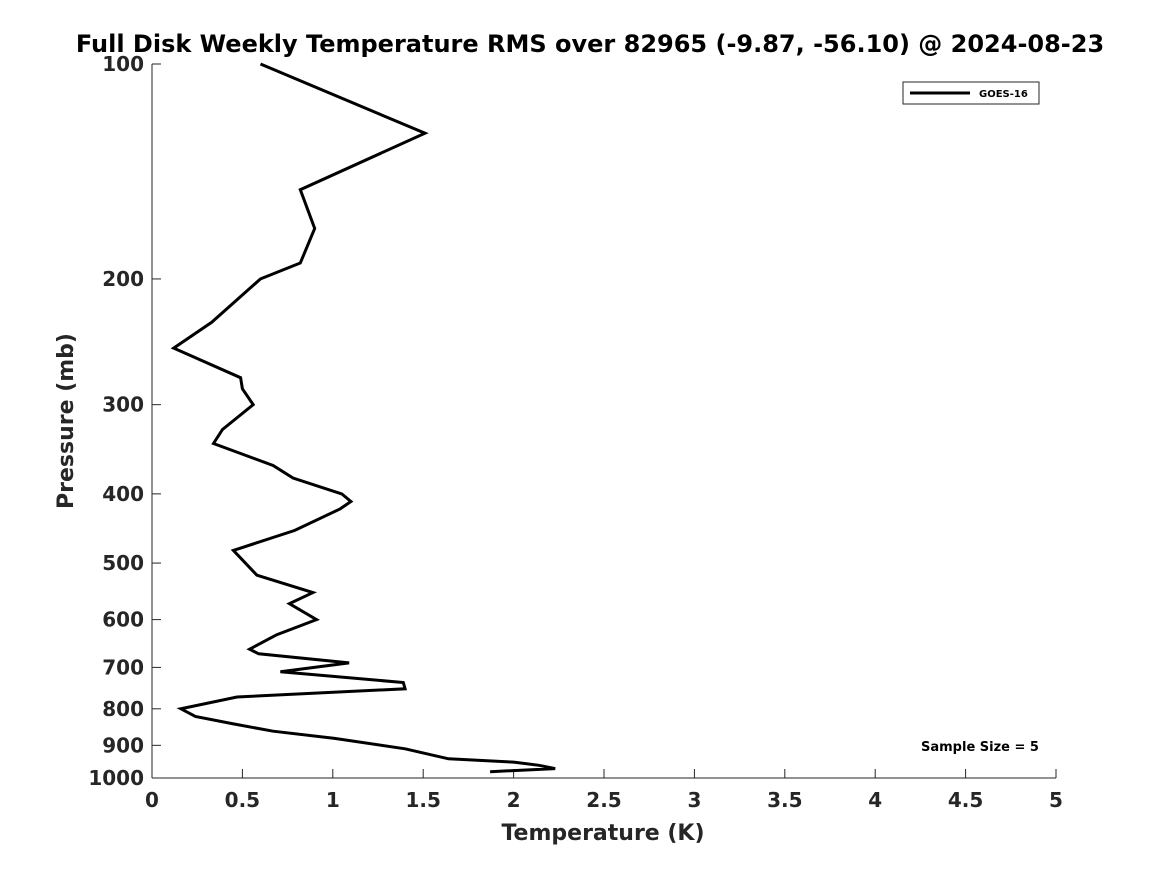 The width and height of the screenshot is (1167, 879). Describe the element at coordinates (694, 800) in the screenshot. I see `x-tick-label: 3` at that location.